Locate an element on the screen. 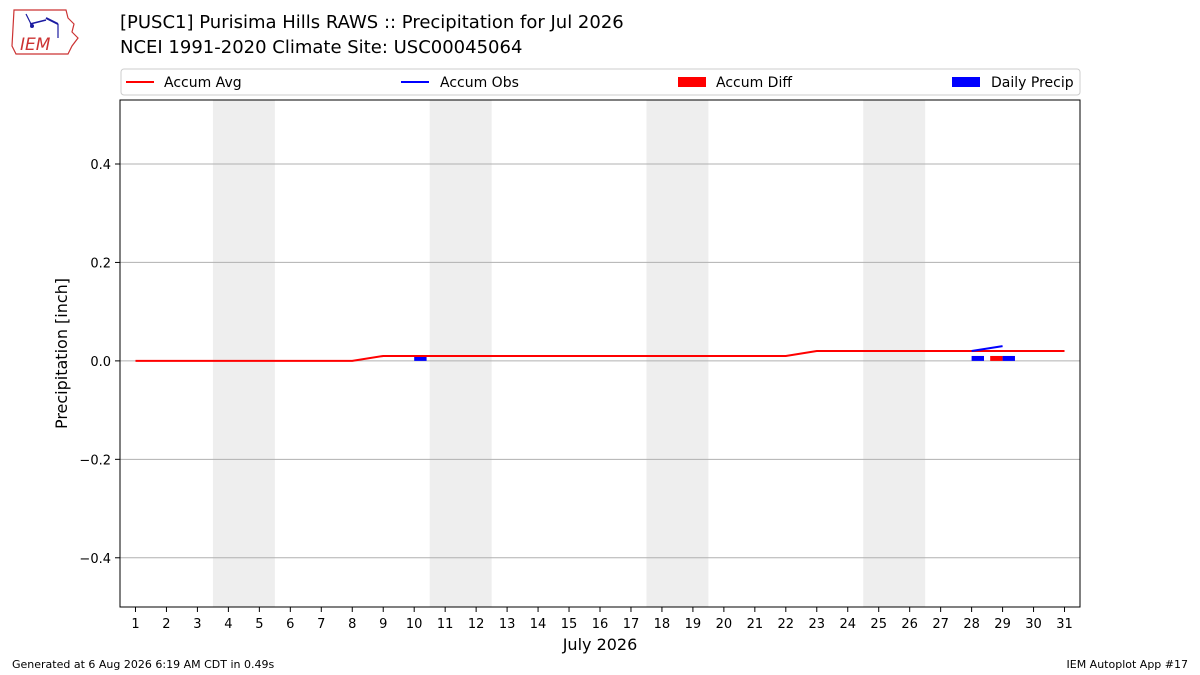 The height and width of the screenshot is (675, 1200). x-tick-label: 23 is located at coordinates (817, 624).